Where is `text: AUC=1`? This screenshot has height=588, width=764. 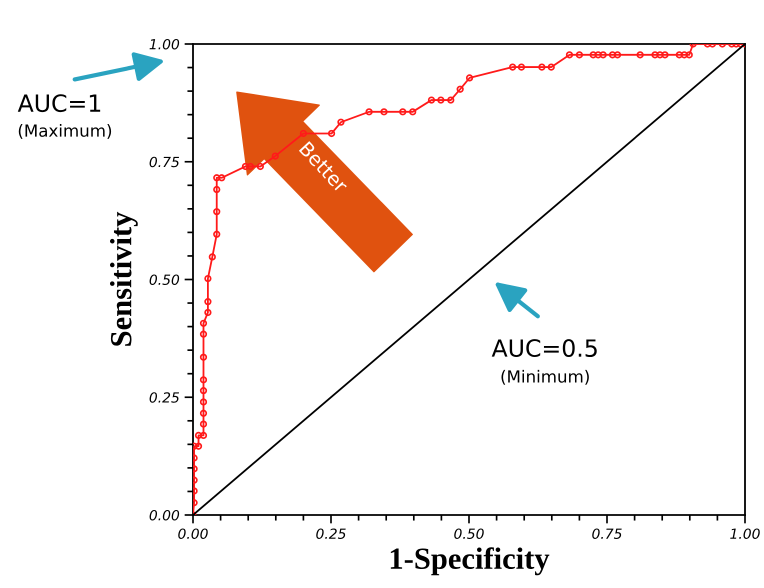
text: AUC=1 is located at coordinates (59, 103).